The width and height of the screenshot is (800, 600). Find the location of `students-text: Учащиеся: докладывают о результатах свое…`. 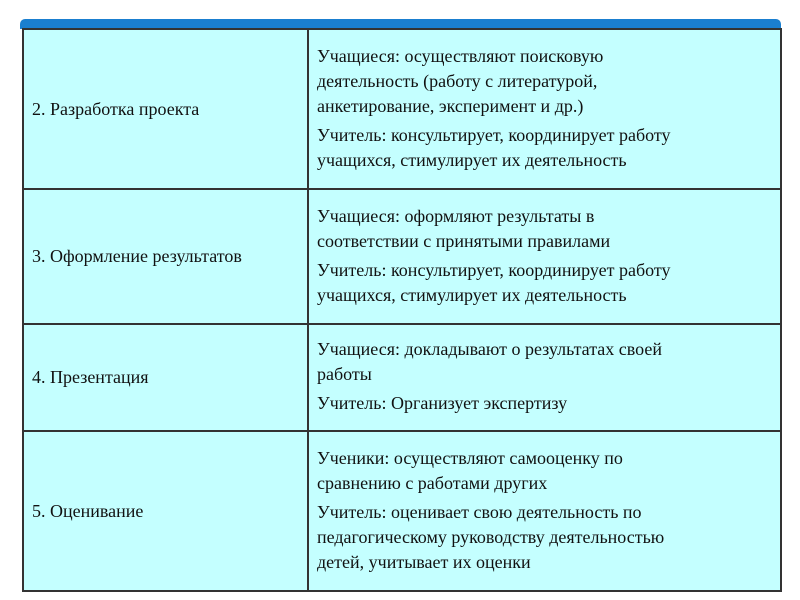

students-text: Учащиеся: докладывают о результатах свое… is located at coordinates (489, 361).